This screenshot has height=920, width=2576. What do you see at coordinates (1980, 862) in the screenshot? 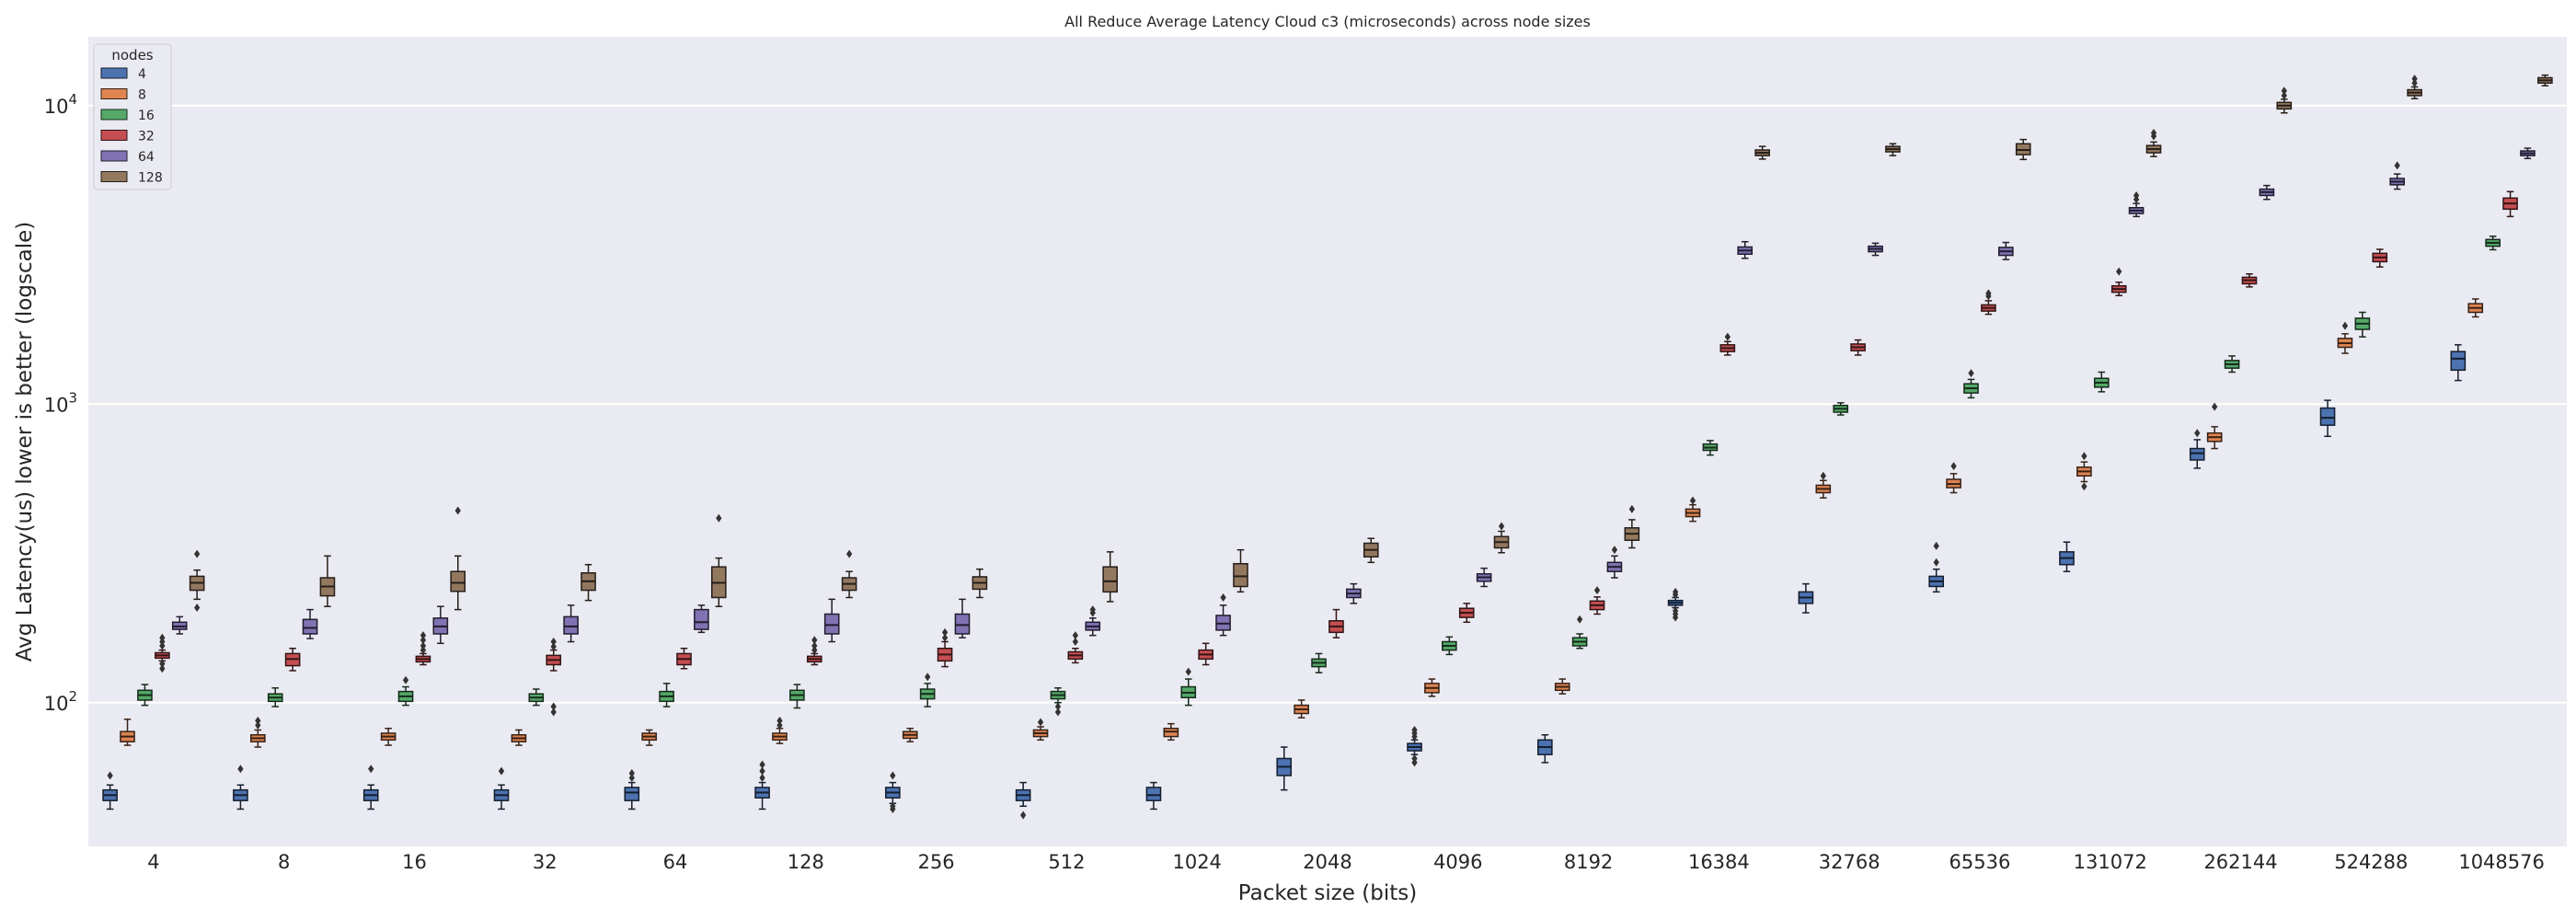
I see `x-tick-label: 65536` at bounding box center [1980, 862].